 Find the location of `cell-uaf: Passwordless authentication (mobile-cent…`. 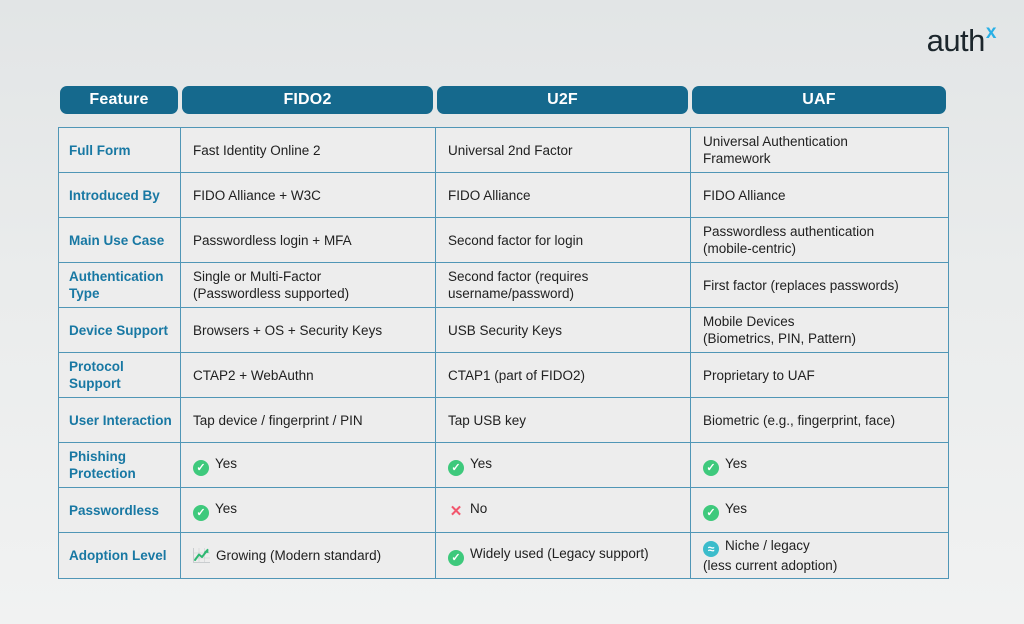

cell-uaf: Passwordless authentication (mobile-cent… is located at coordinates (819, 240).